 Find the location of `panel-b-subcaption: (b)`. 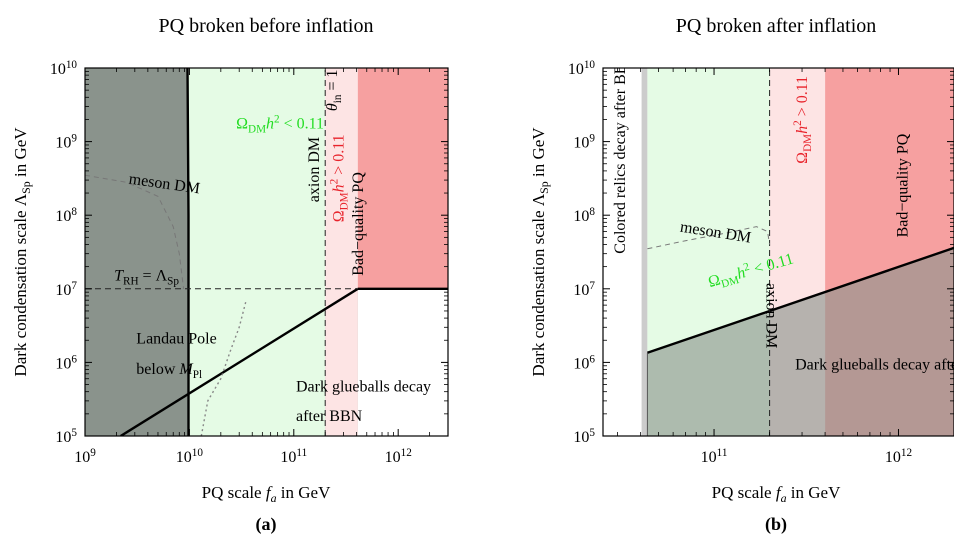

panel-b-subcaption: (b) is located at coordinates (776, 524).